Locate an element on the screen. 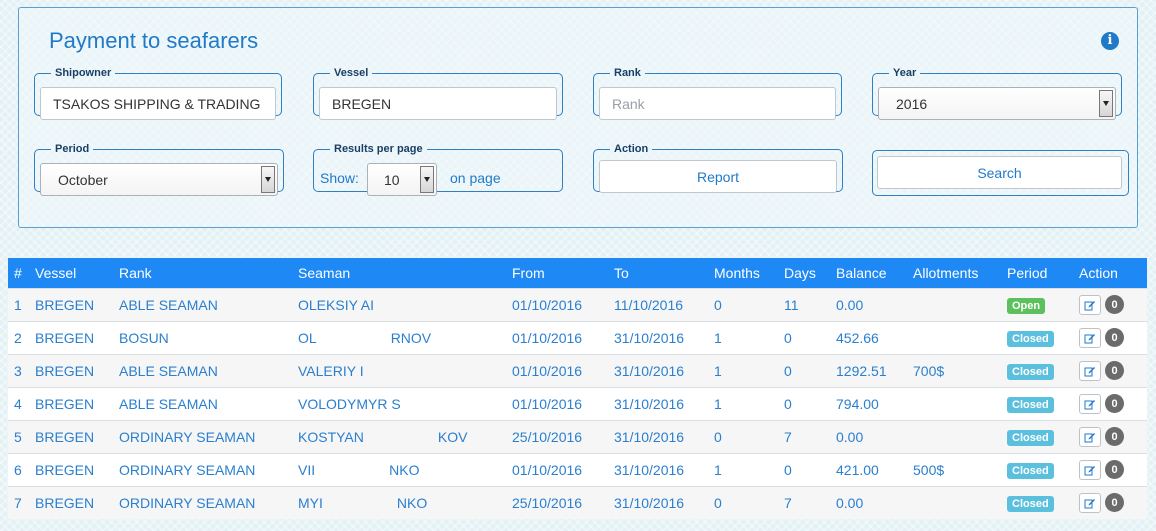 The image size is (1156, 531). seaman-name-part: VALERIY I is located at coordinates (331, 370).